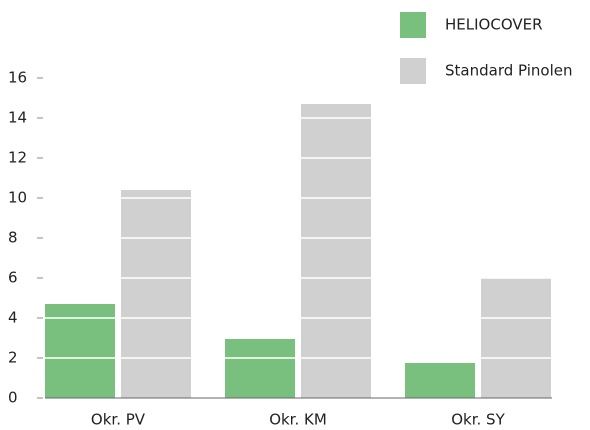 The height and width of the screenshot is (430, 590). Describe the element at coordinates (13, 358) in the screenshot. I see `y-tick-label: 2` at that location.